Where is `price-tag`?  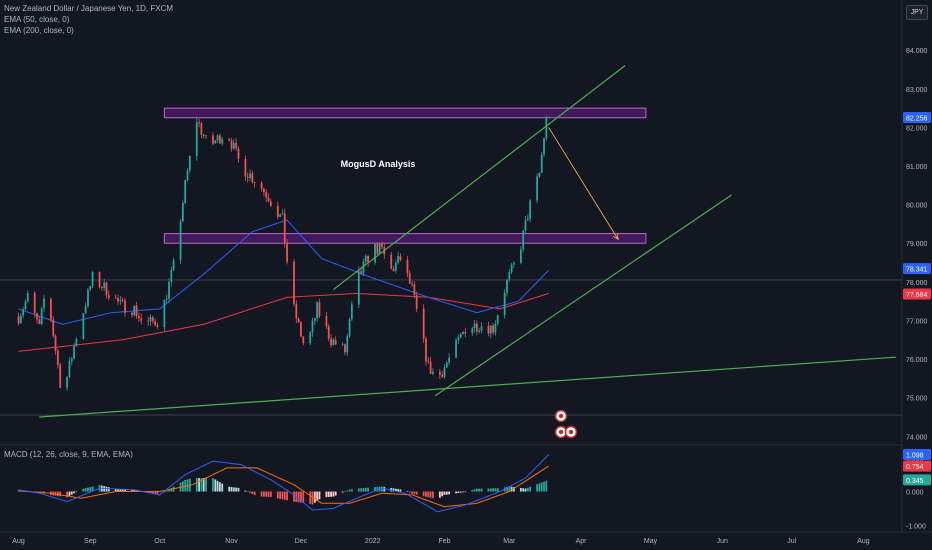
price-tag is located at coordinates (917, 118).